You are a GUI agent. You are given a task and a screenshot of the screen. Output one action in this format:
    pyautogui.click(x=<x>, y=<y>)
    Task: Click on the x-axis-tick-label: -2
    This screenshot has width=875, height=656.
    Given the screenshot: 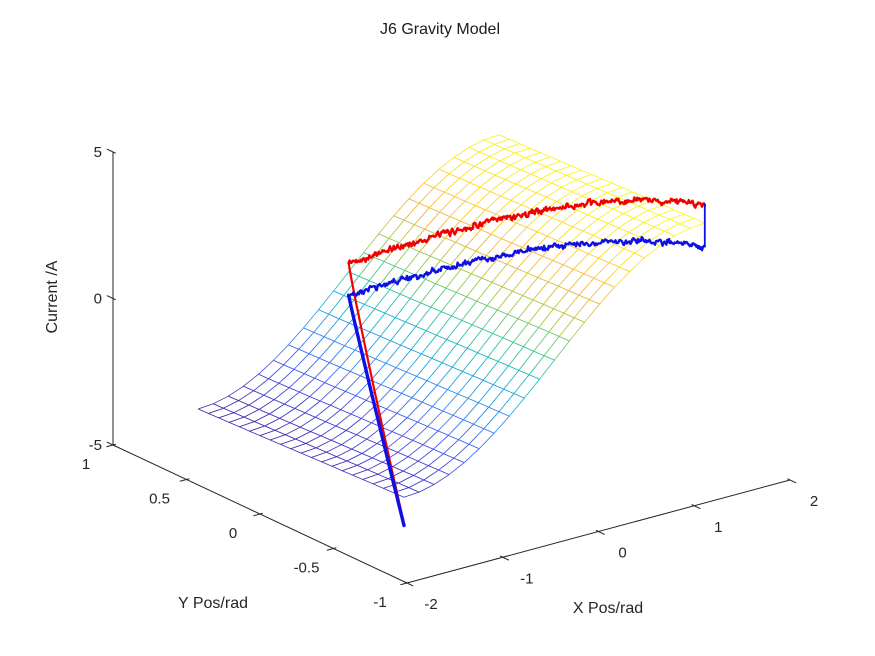 What is the action you would take?
    pyautogui.click(x=430, y=604)
    